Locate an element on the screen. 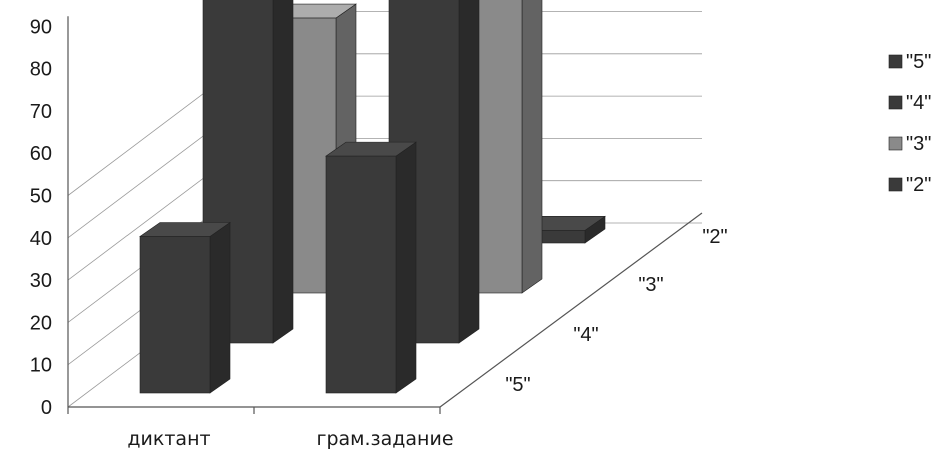 The width and height of the screenshot is (949, 453). legend-item: "4" is located at coordinates (909, 103).